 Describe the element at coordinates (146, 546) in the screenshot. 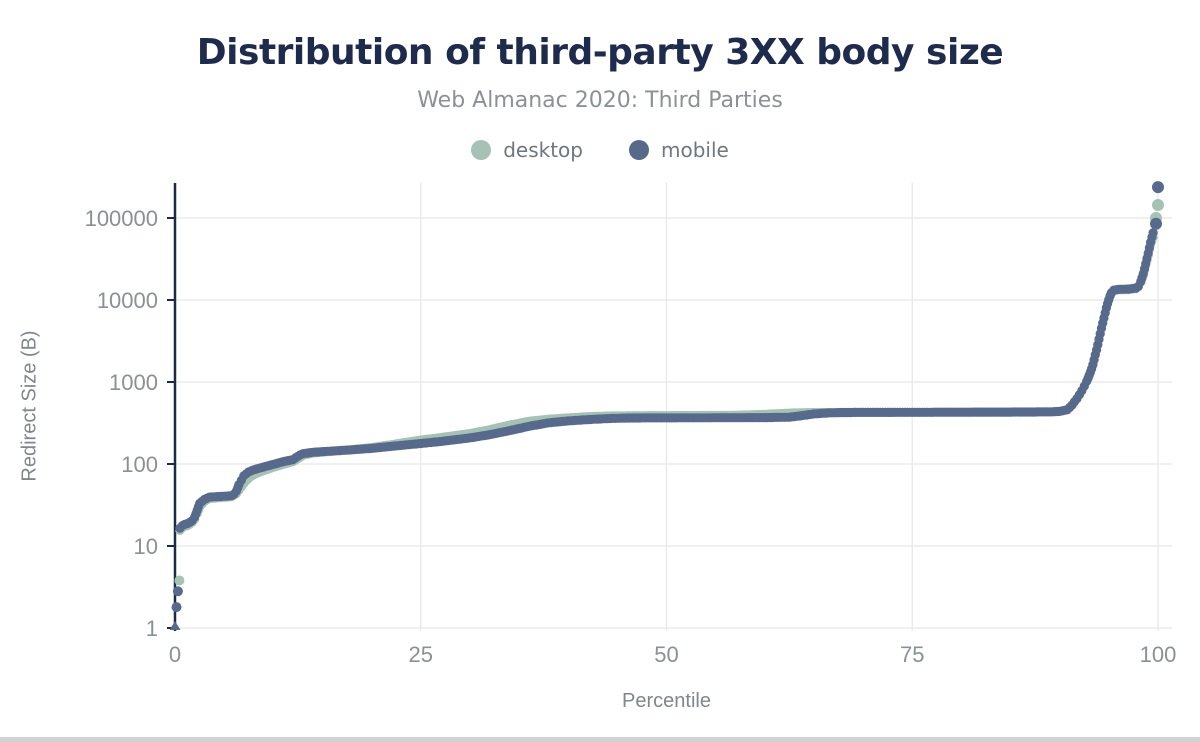

I see `y-tick-label: 10` at that location.